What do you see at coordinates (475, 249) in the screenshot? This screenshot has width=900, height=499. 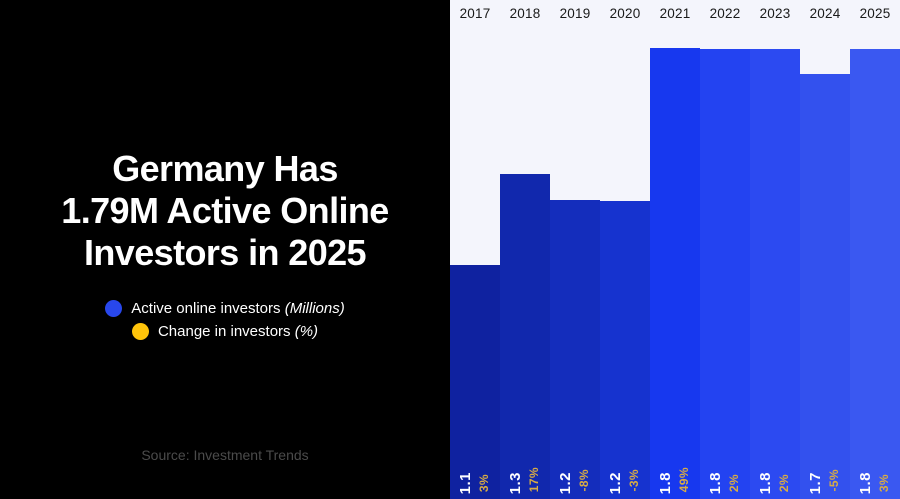 I see `chart-column-2017: 2017 1.1 3%` at bounding box center [475, 249].